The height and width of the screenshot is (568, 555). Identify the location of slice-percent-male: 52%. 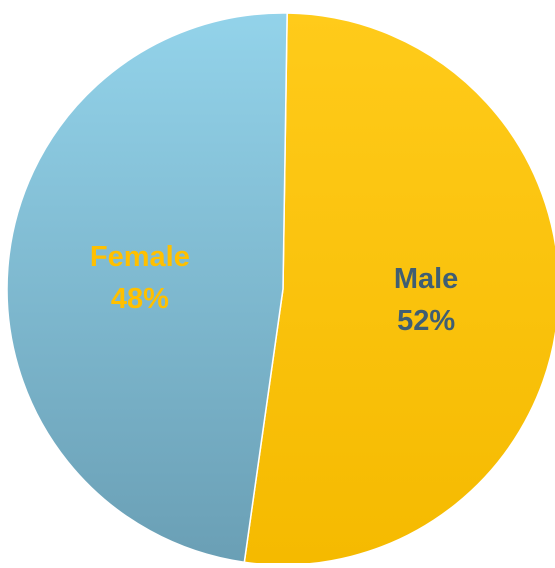
(426, 321).